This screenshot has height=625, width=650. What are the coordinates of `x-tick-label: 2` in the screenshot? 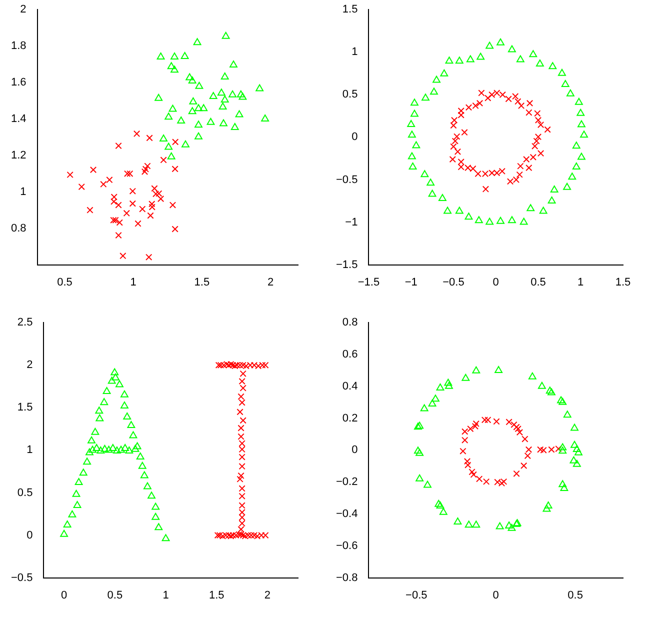 It's located at (270, 282).